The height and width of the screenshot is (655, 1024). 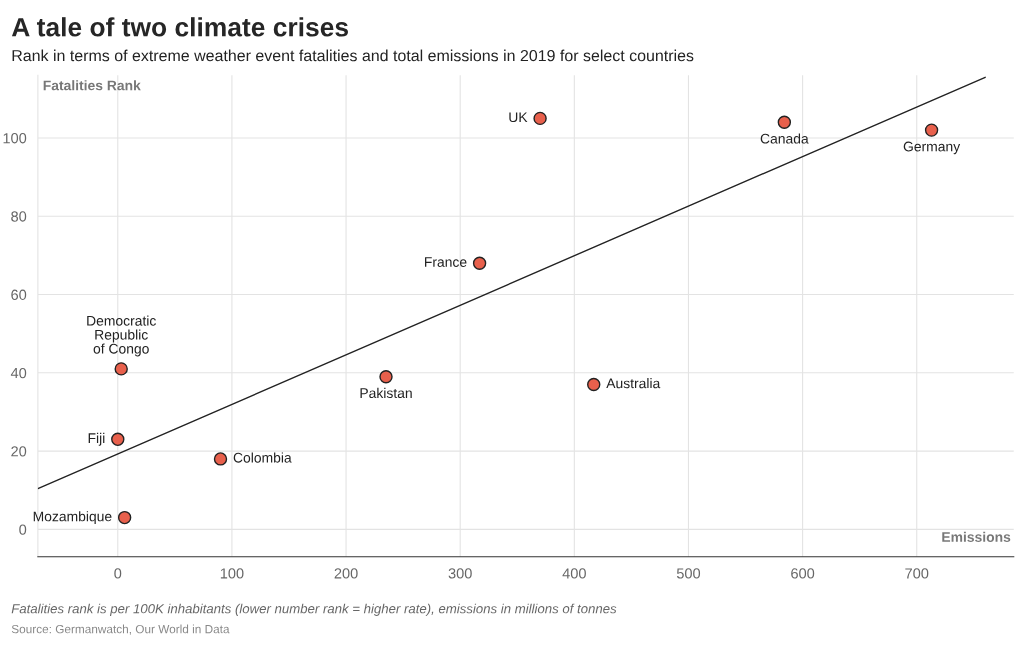 I want to click on y-tick-label: 60, so click(x=19, y=294).